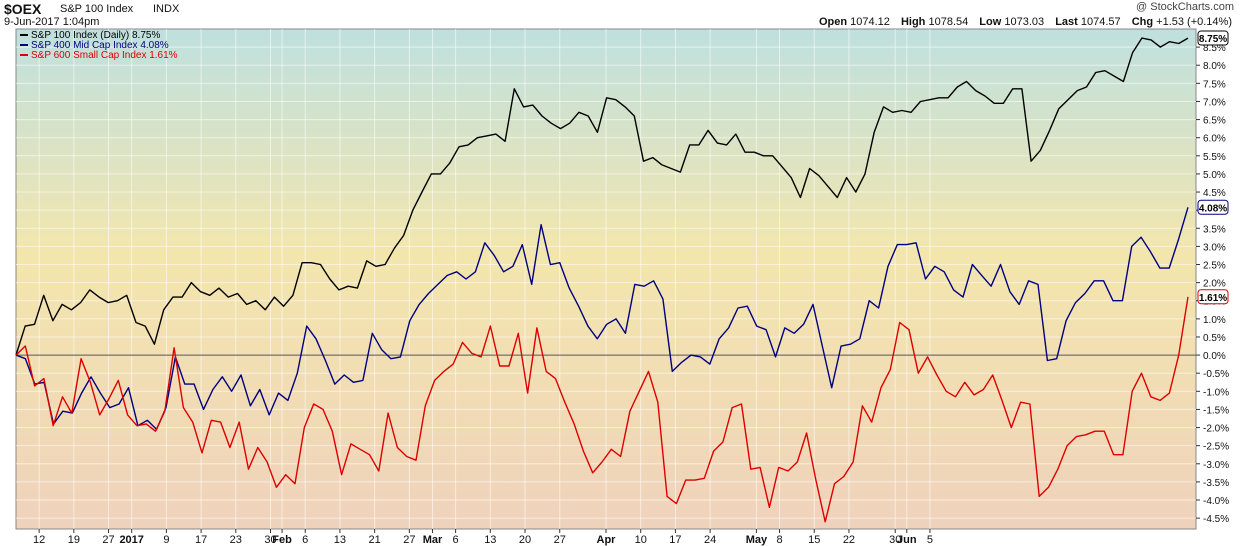  What do you see at coordinates (1214, 102) in the screenshot?
I see `y-tick-label: 7.0%` at bounding box center [1214, 102].